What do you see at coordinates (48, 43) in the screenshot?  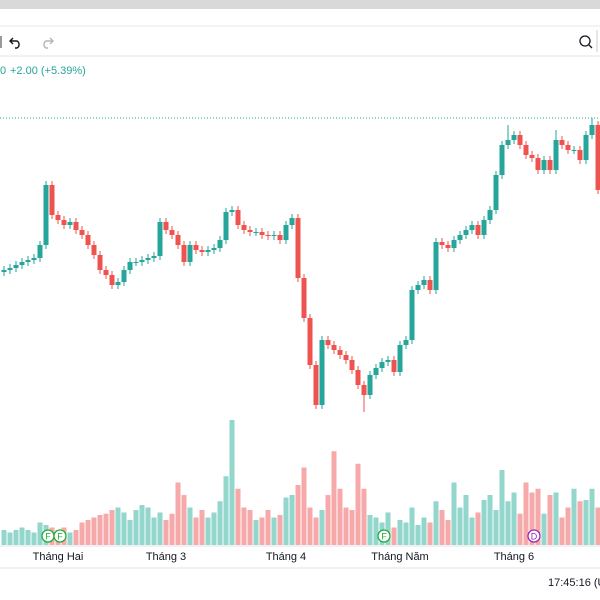 I see `redo-button` at bounding box center [48, 43].